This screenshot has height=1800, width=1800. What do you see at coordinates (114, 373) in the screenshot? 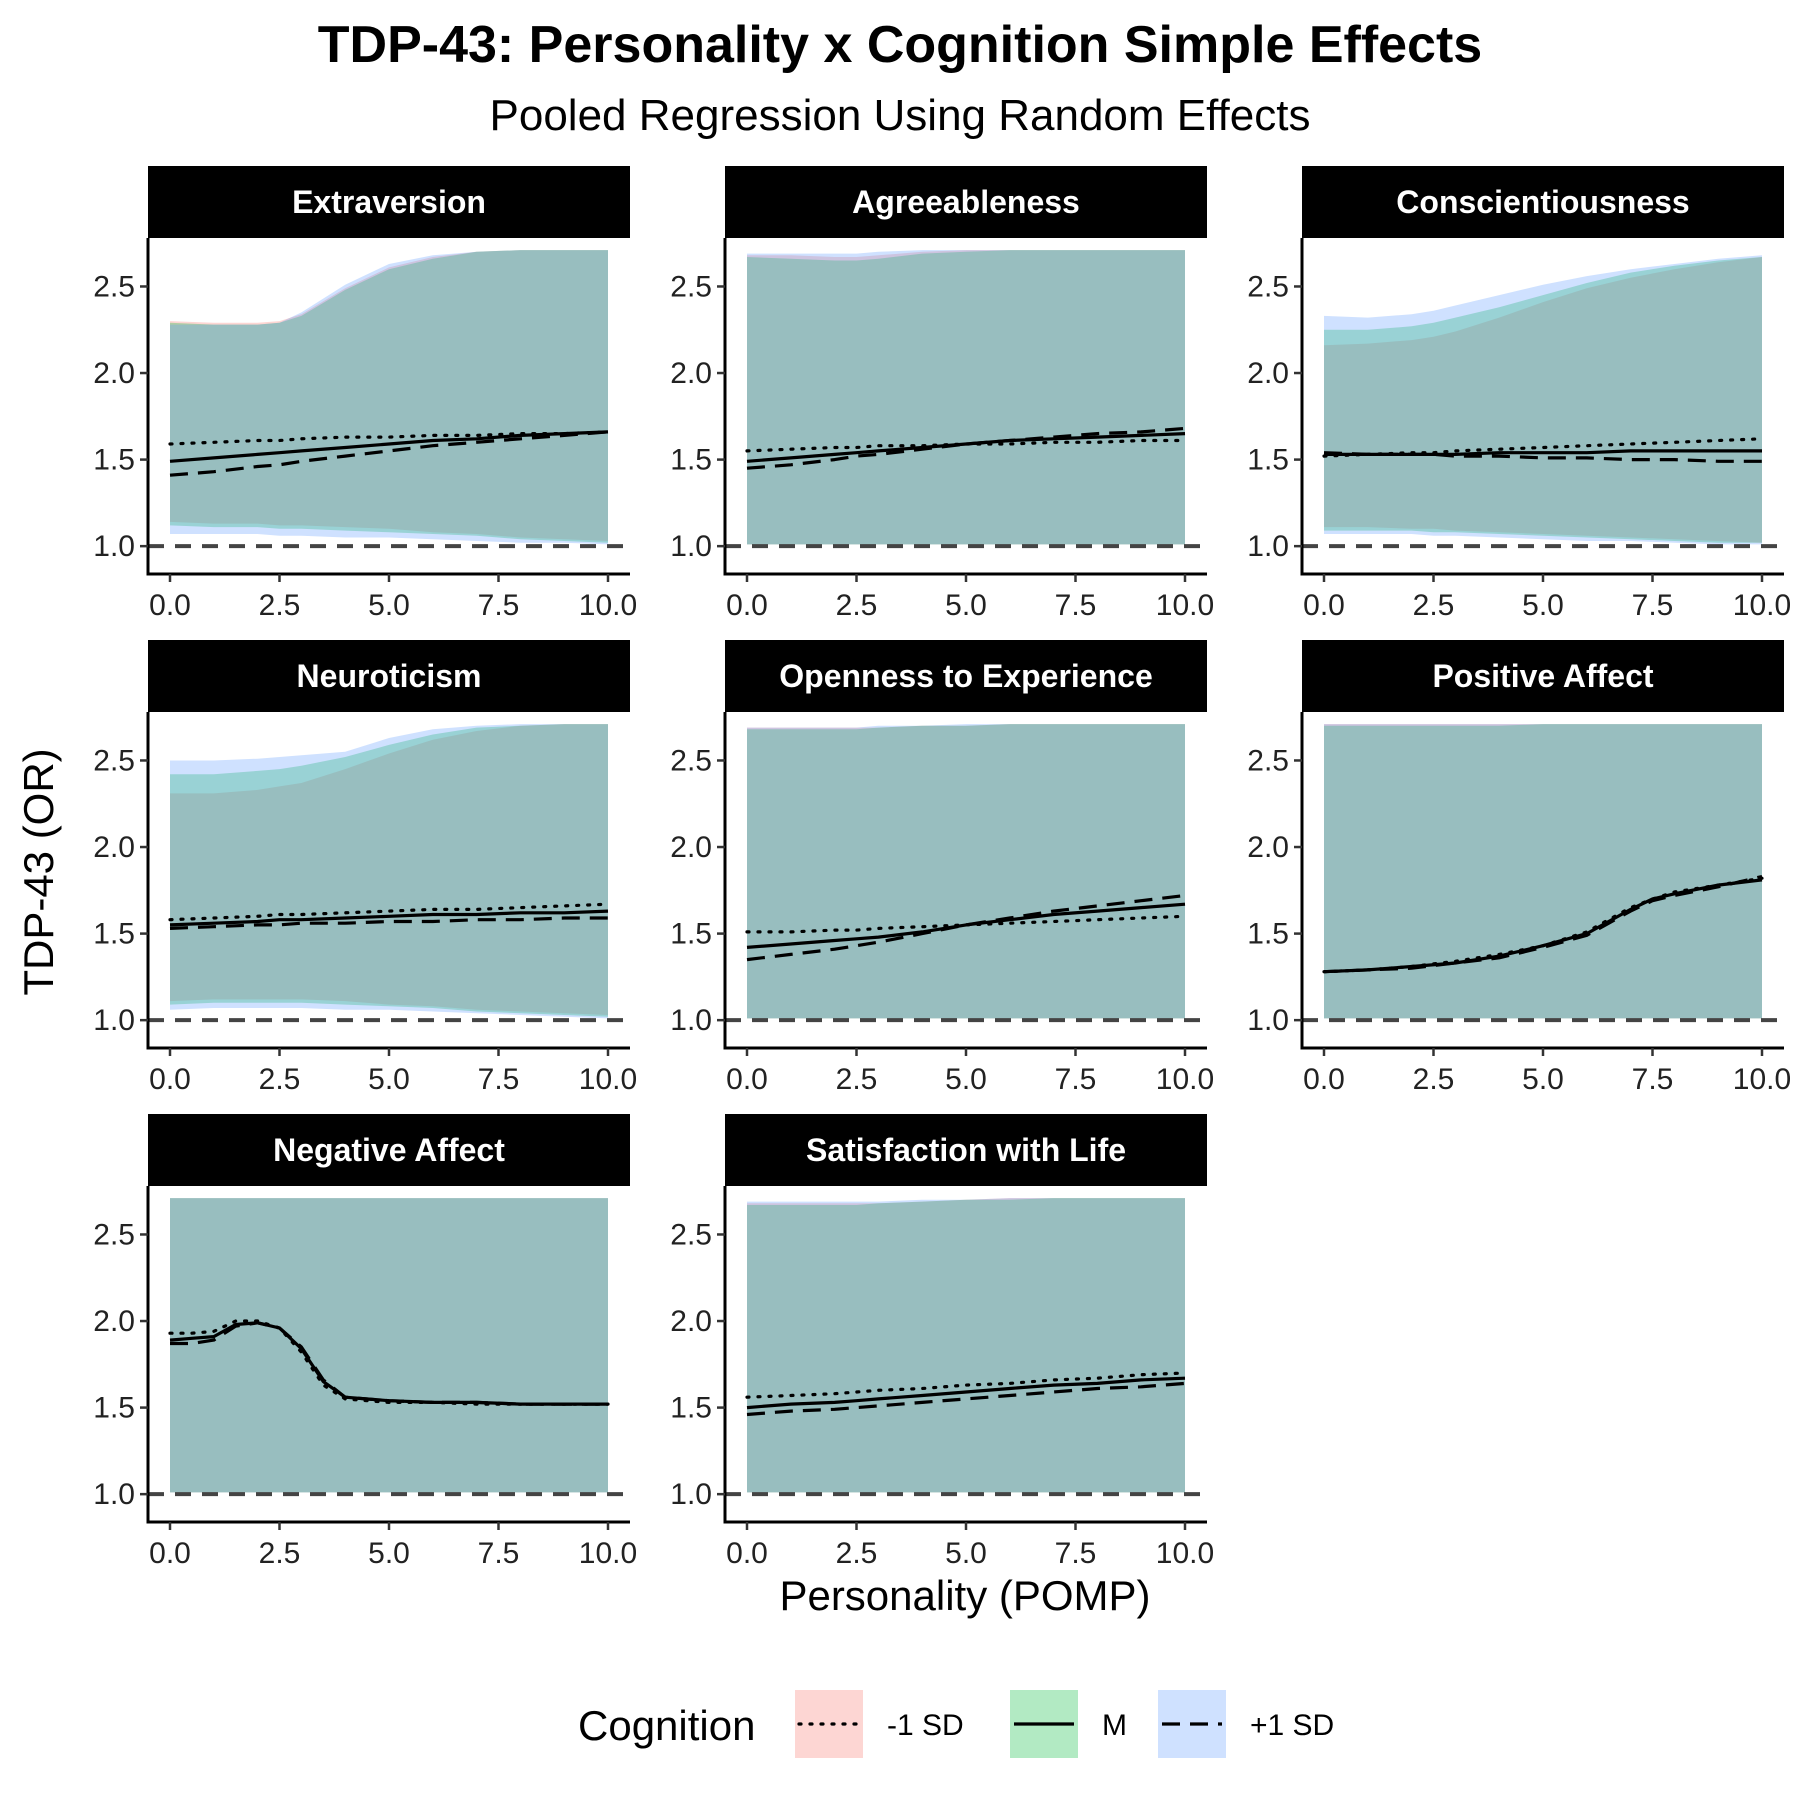
I see `y-tick-label-extraversion: 2.0` at bounding box center [114, 373].